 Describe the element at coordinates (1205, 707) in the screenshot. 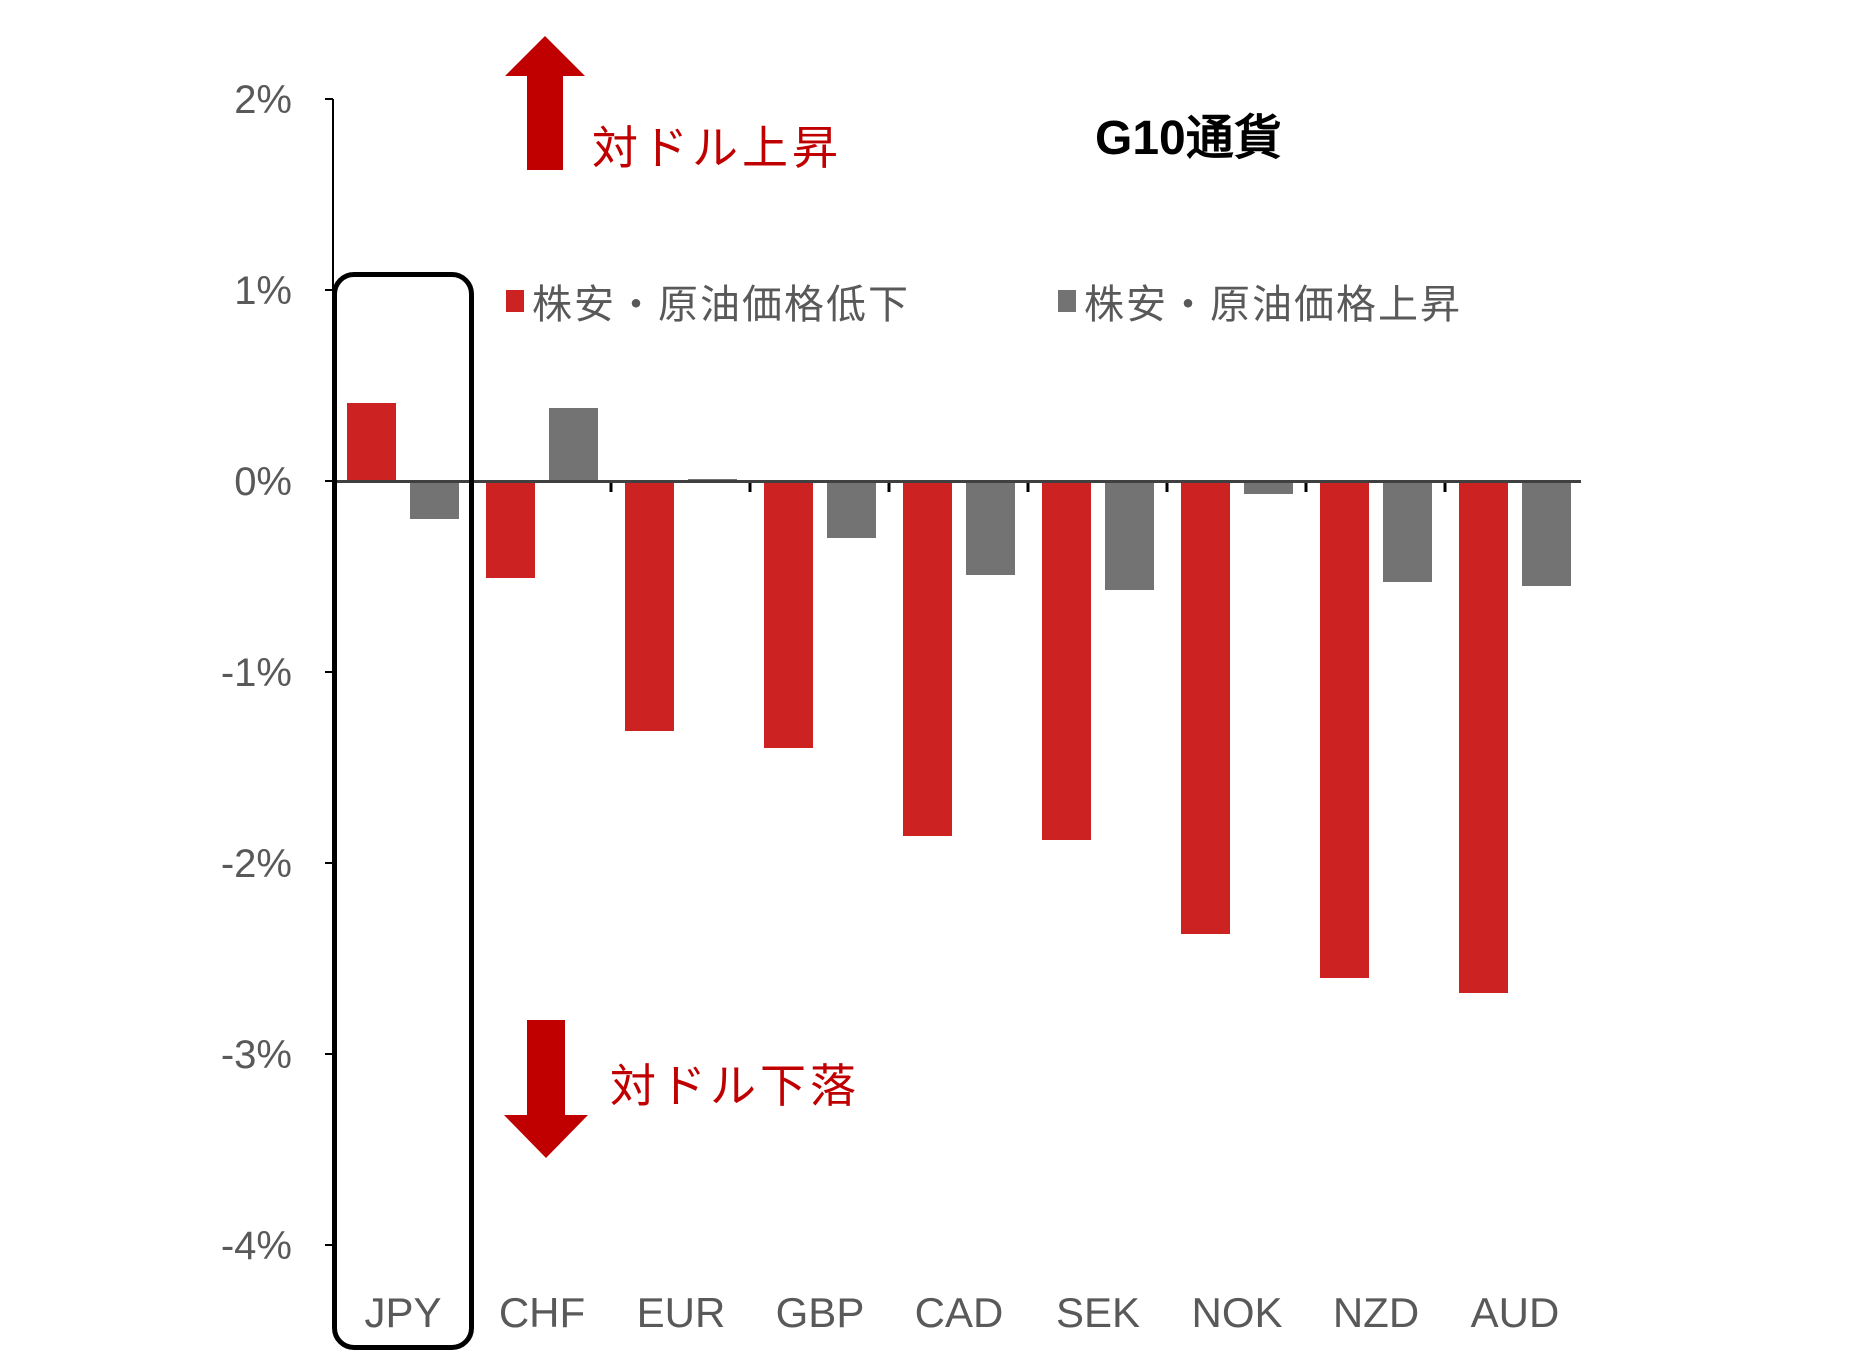

I see `bar-nok-series1` at that location.